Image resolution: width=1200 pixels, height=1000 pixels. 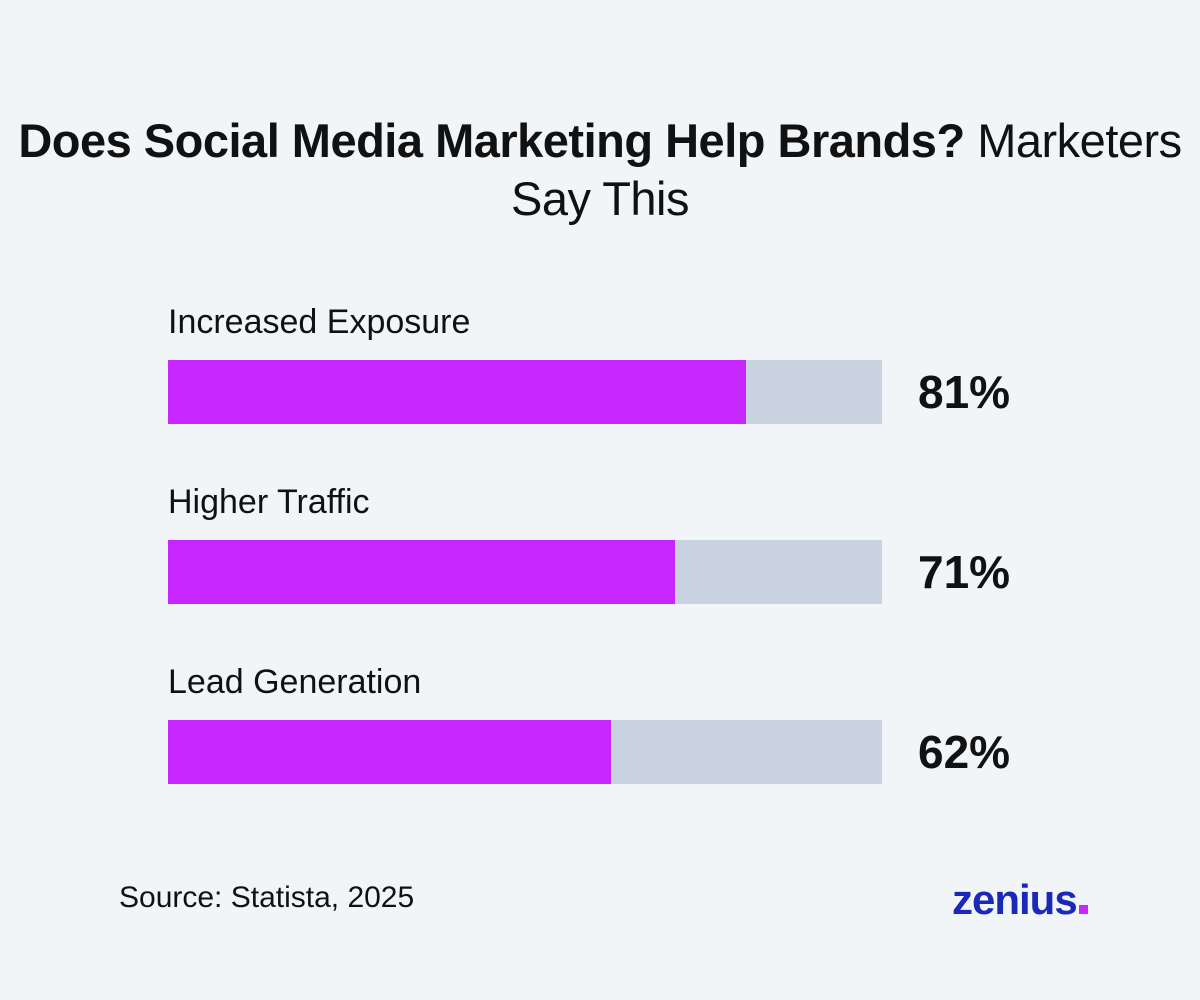 What do you see at coordinates (964, 752) in the screenshot?
I see `bar-value-label: 62%` at bounding box center [964, 752].